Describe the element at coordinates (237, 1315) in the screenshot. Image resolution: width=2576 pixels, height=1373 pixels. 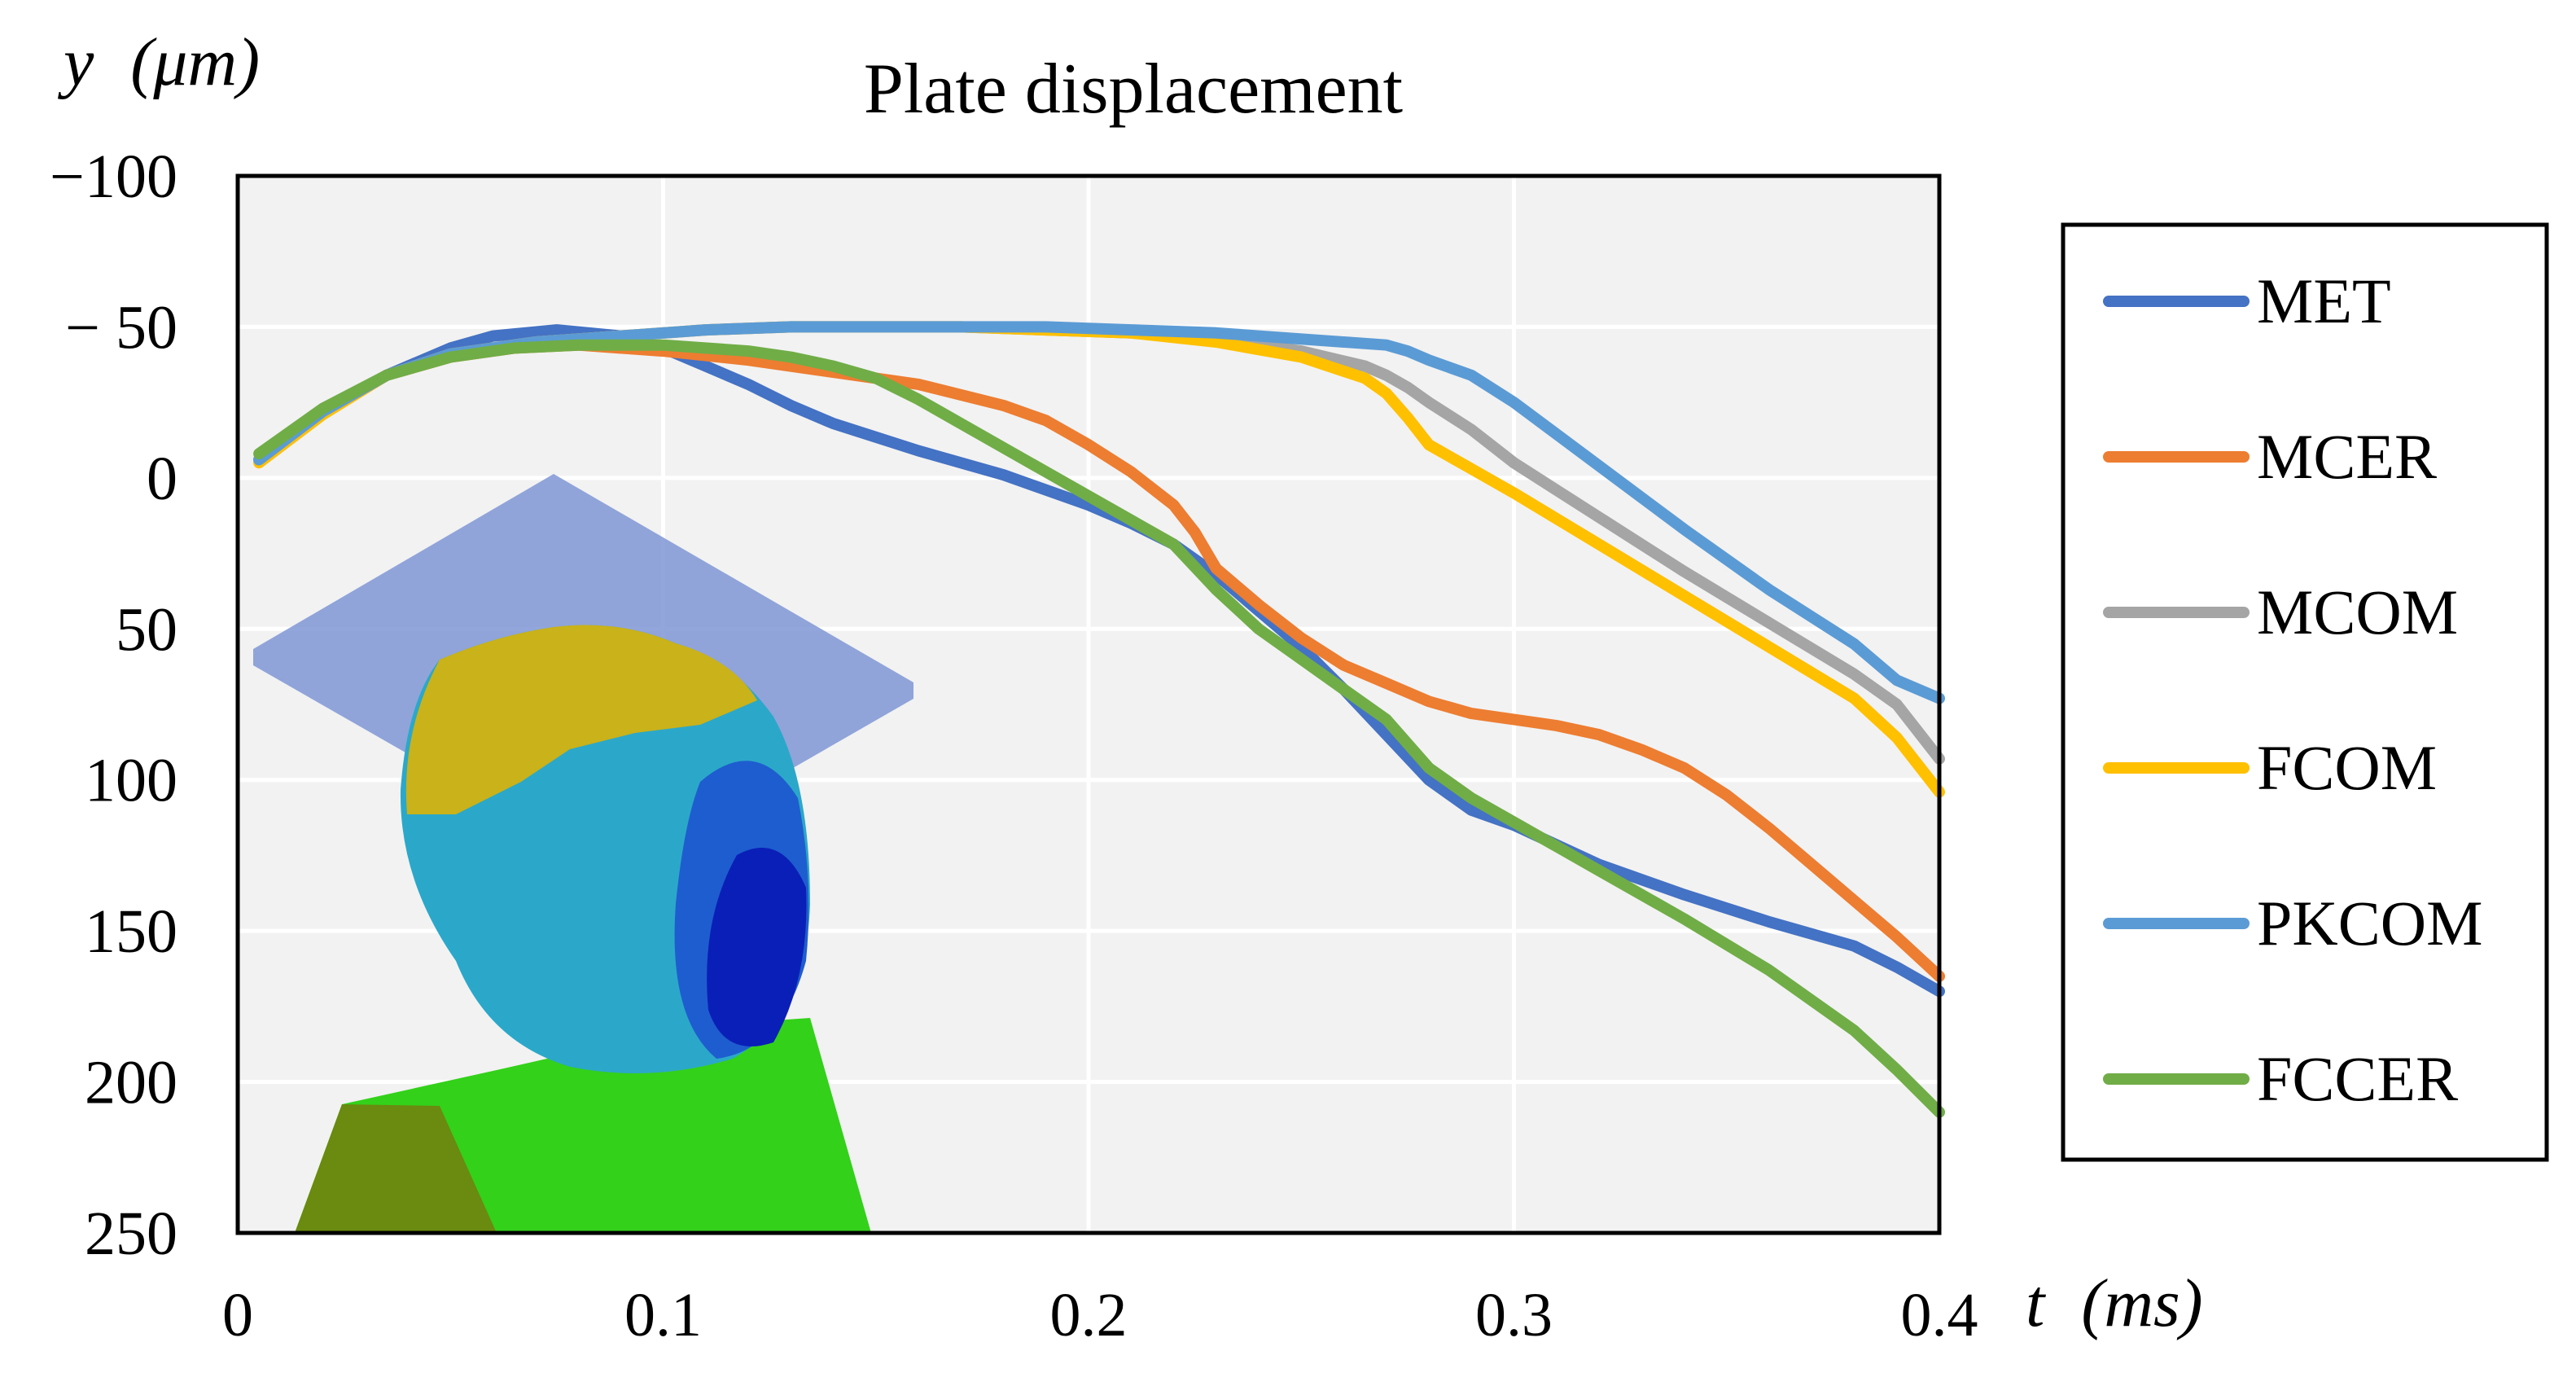
I see `x-tick-label: 0` at that location.